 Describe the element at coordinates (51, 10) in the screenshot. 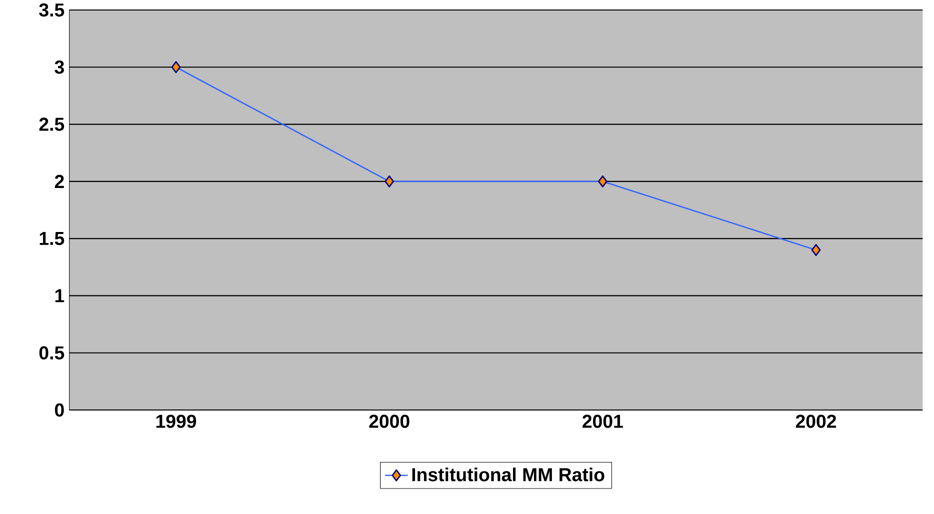

I see `y-tick-label: 3.5` at that location.